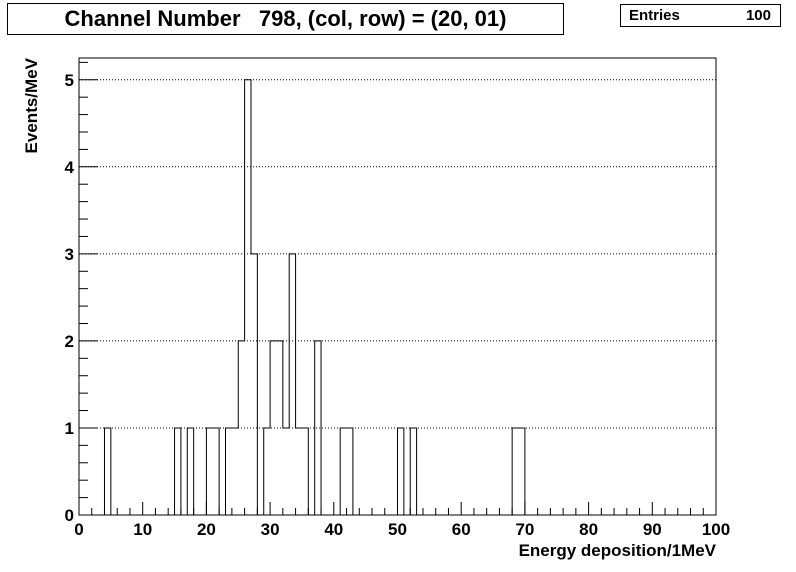  I want to click on x-tick-label: 10, so click(142, 529).